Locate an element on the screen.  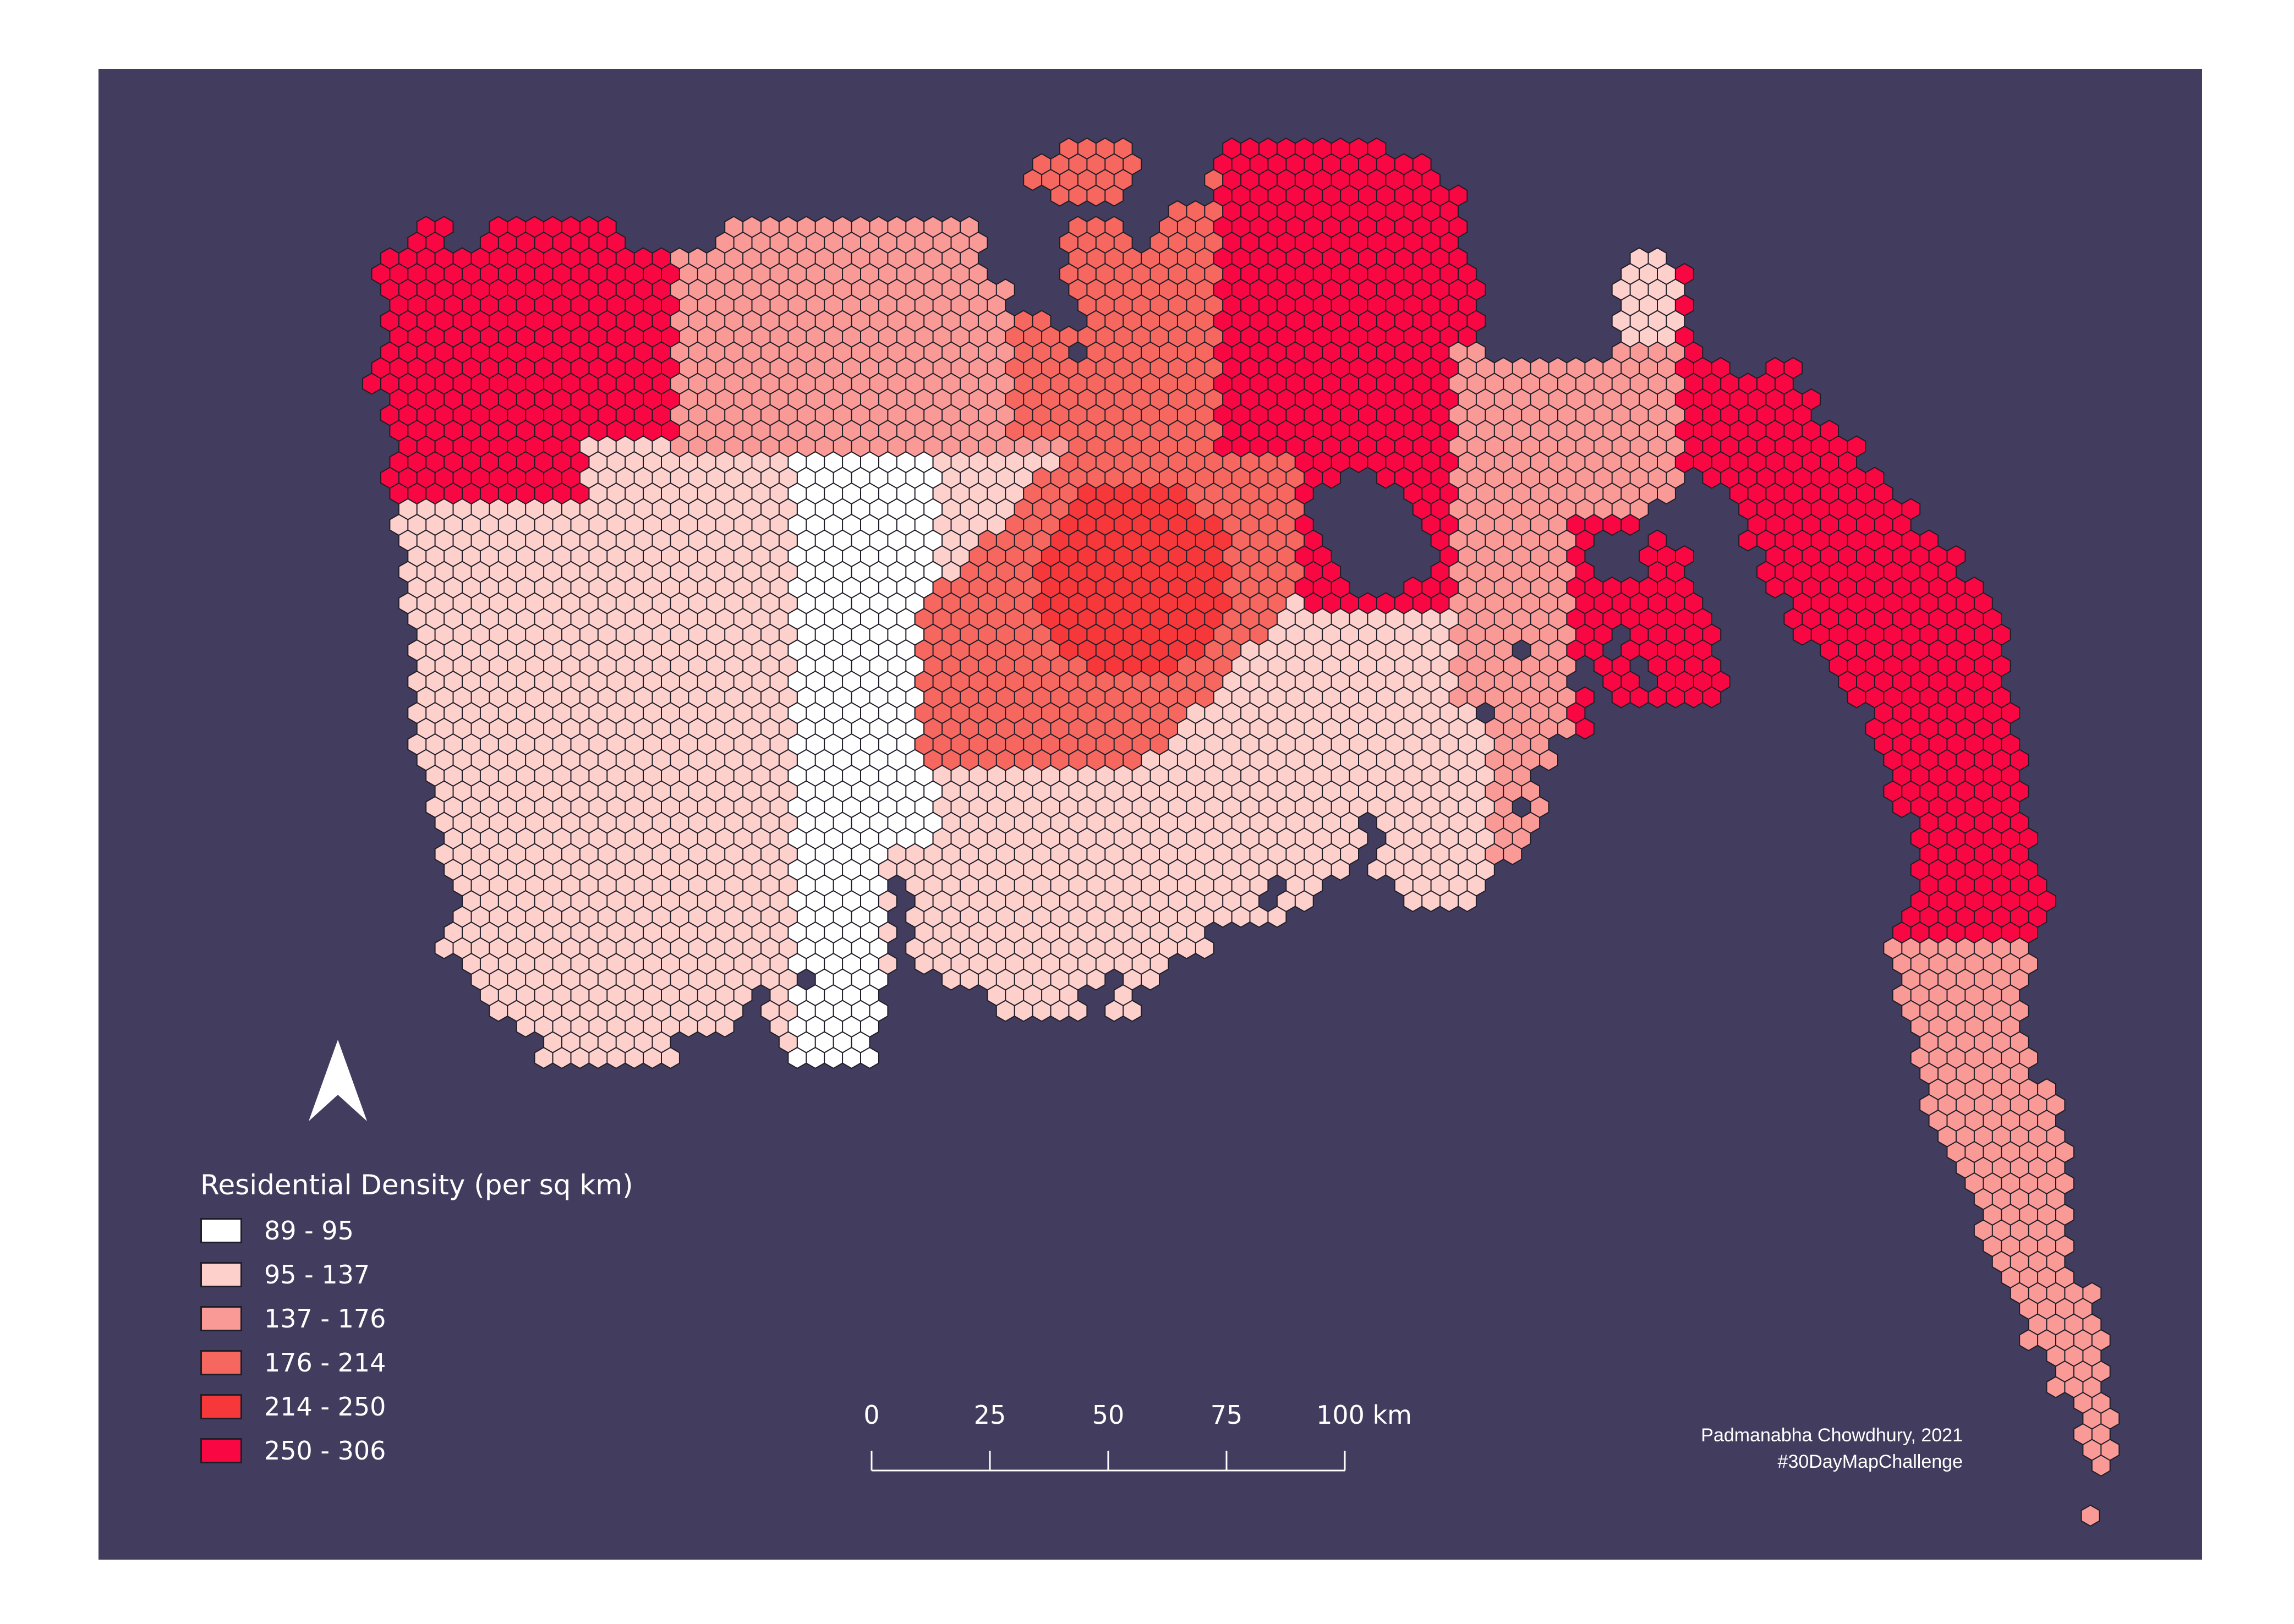
legend-item: 214 - 250 is located at coordinates (416, 1407).